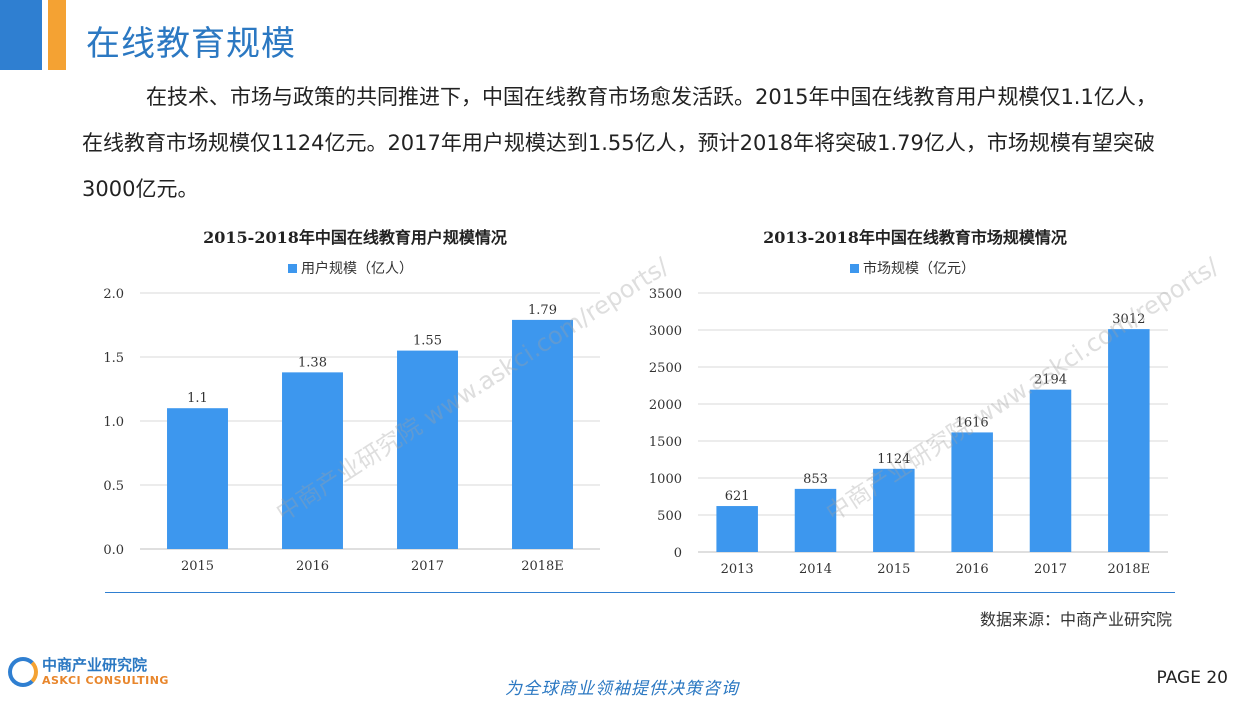  I want to click on chart1-ytick-label: 1.5, so click(113, 358).